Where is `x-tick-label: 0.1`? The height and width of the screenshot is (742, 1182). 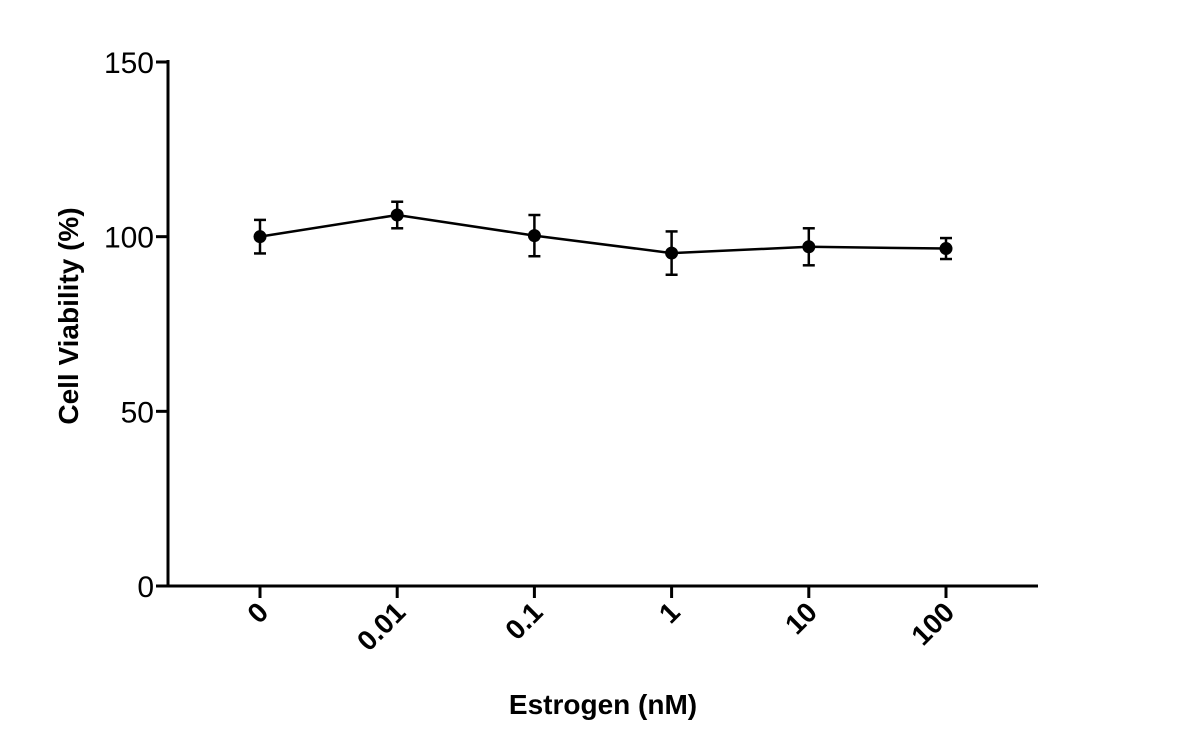 x-tick-label: 0.1 is located at coordinates (523, 620).